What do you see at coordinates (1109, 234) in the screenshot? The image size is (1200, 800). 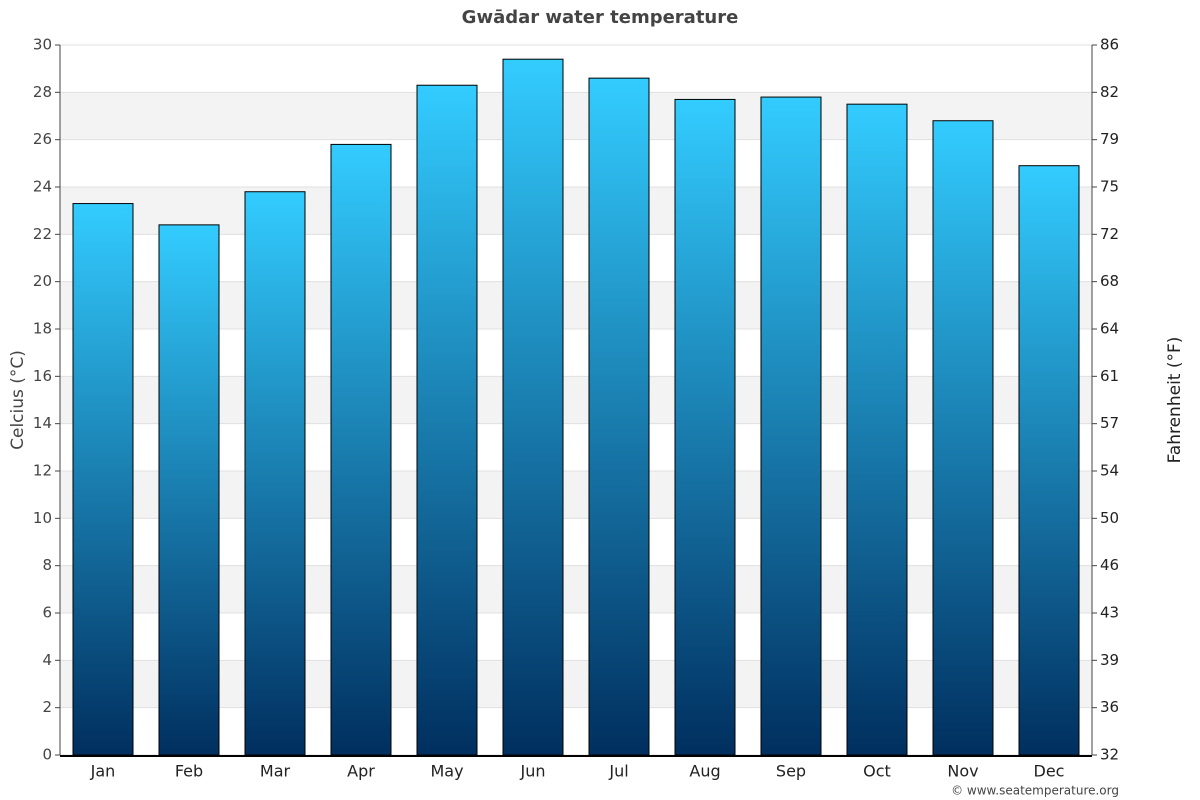 I see `y2-tick-label: 72` at bounding box center [1109, 234].